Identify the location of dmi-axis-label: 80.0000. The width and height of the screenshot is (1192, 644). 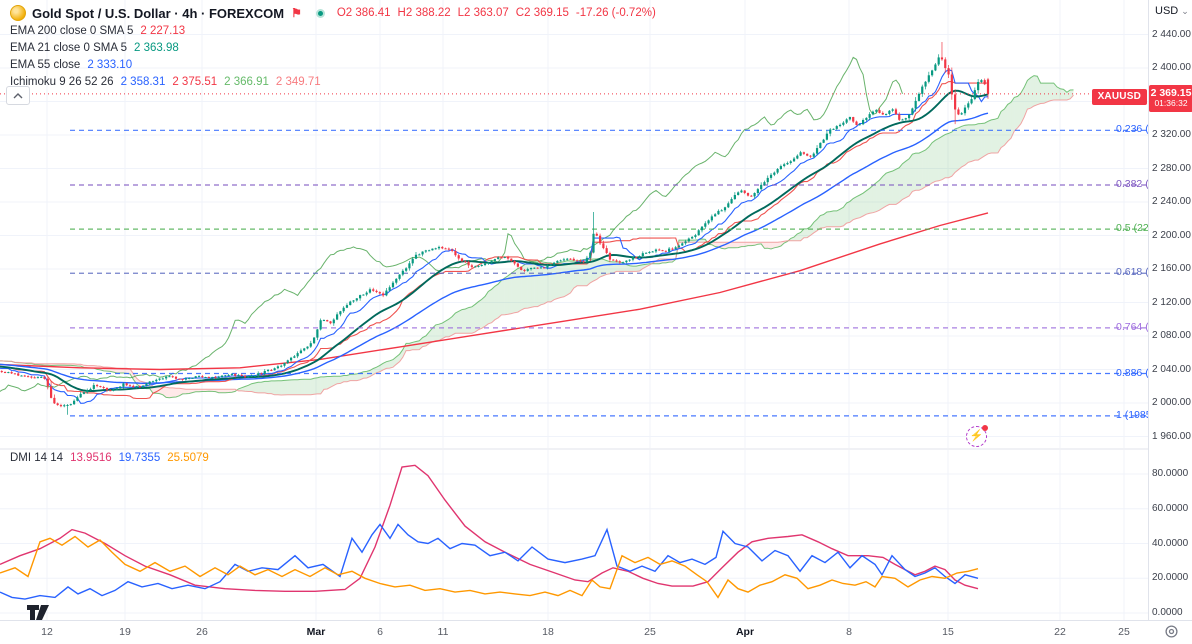
(1170, 473).